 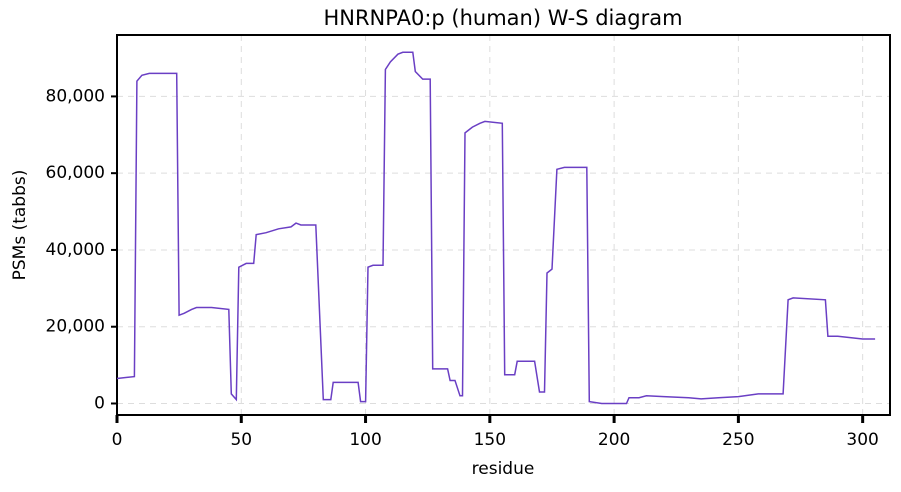 I want to click on x-tick-label: 50, so click(x=241, y=440).